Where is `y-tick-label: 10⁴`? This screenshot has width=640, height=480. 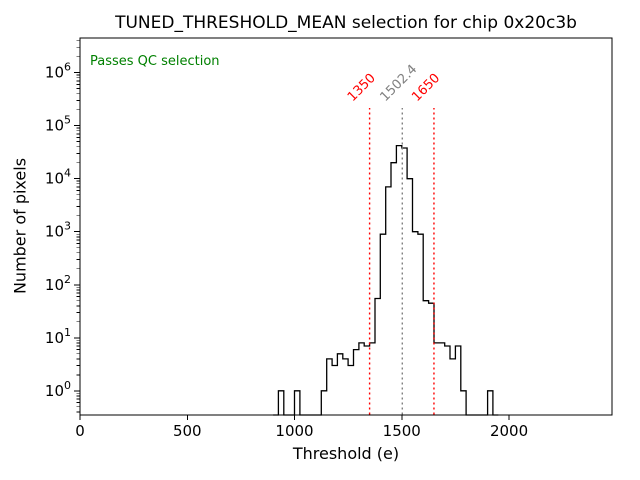
y-tick-label: 10⁴ is located at coordinates (58, 177).